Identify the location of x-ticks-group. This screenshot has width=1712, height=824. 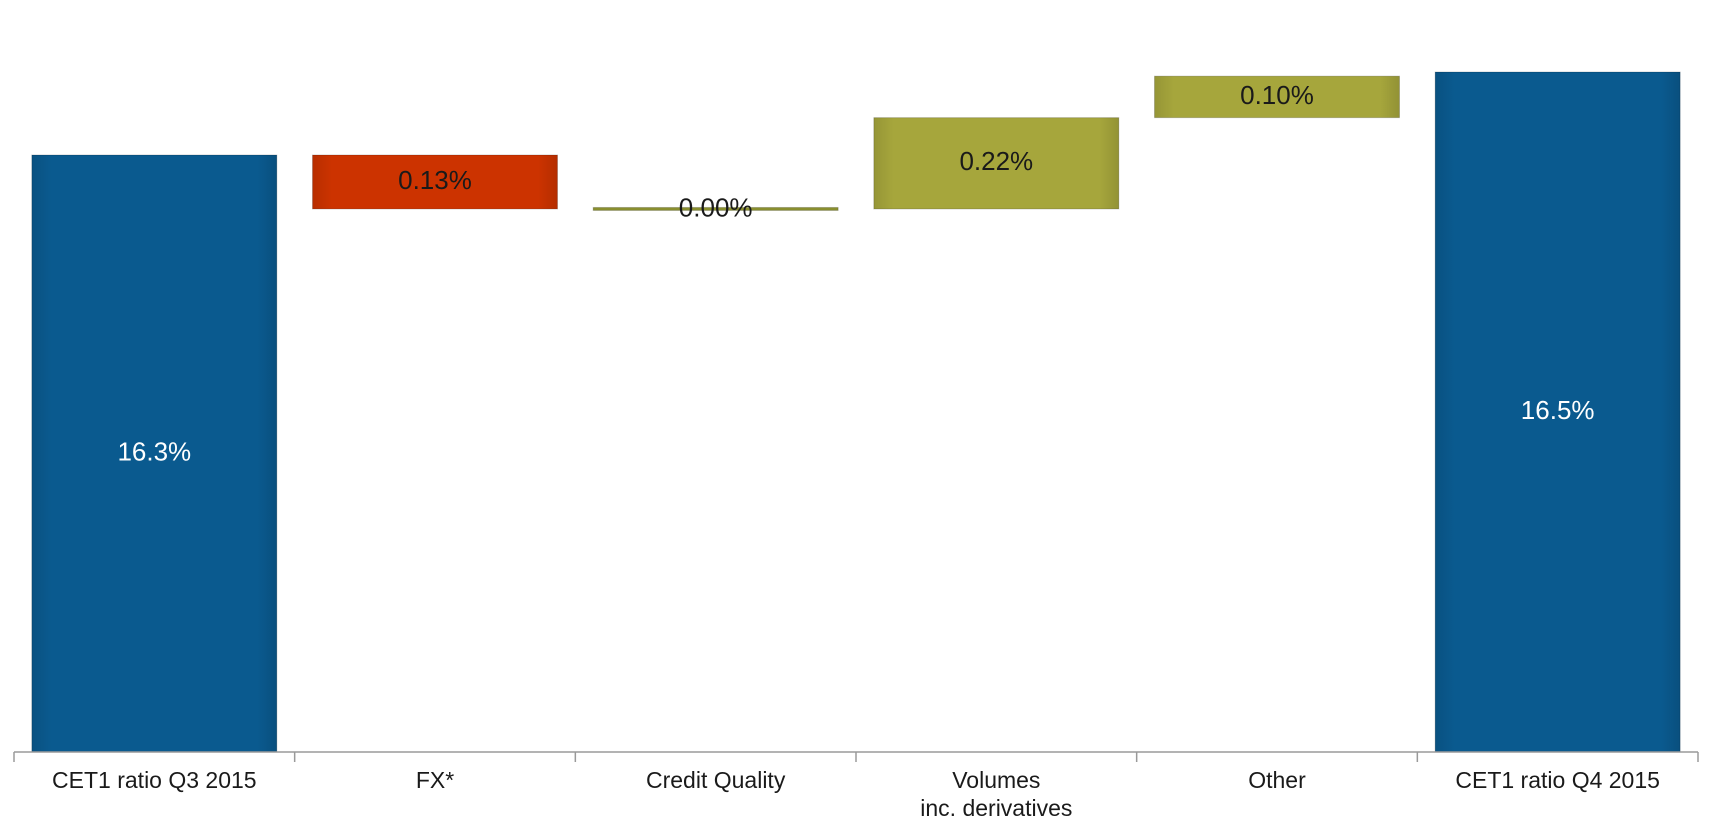
(856, 757).